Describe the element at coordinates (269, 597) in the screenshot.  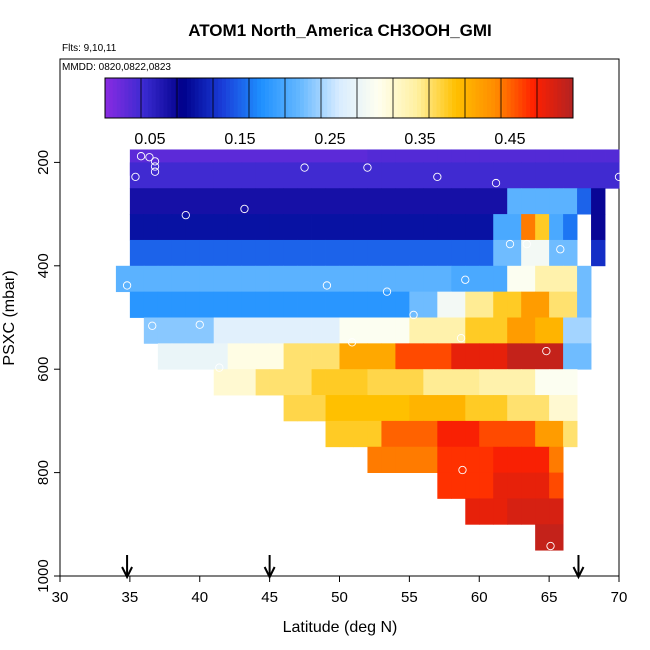
I see `x-tick-label: 45` at that location.